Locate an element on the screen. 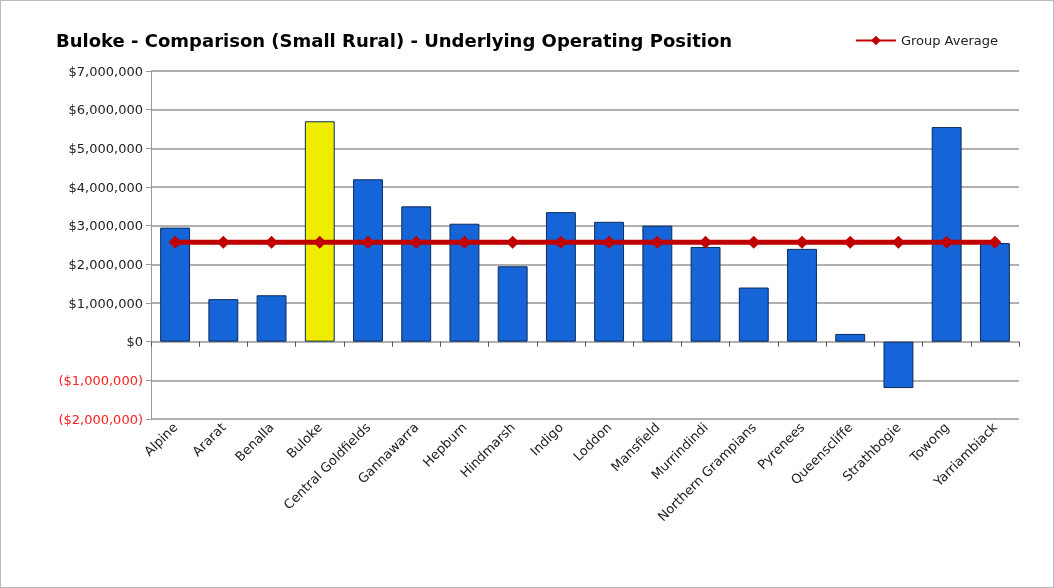 The width and height of the screenshot is (1054, 588). y-tick-label: $1,000,000 is located at coordinates (105, 303).